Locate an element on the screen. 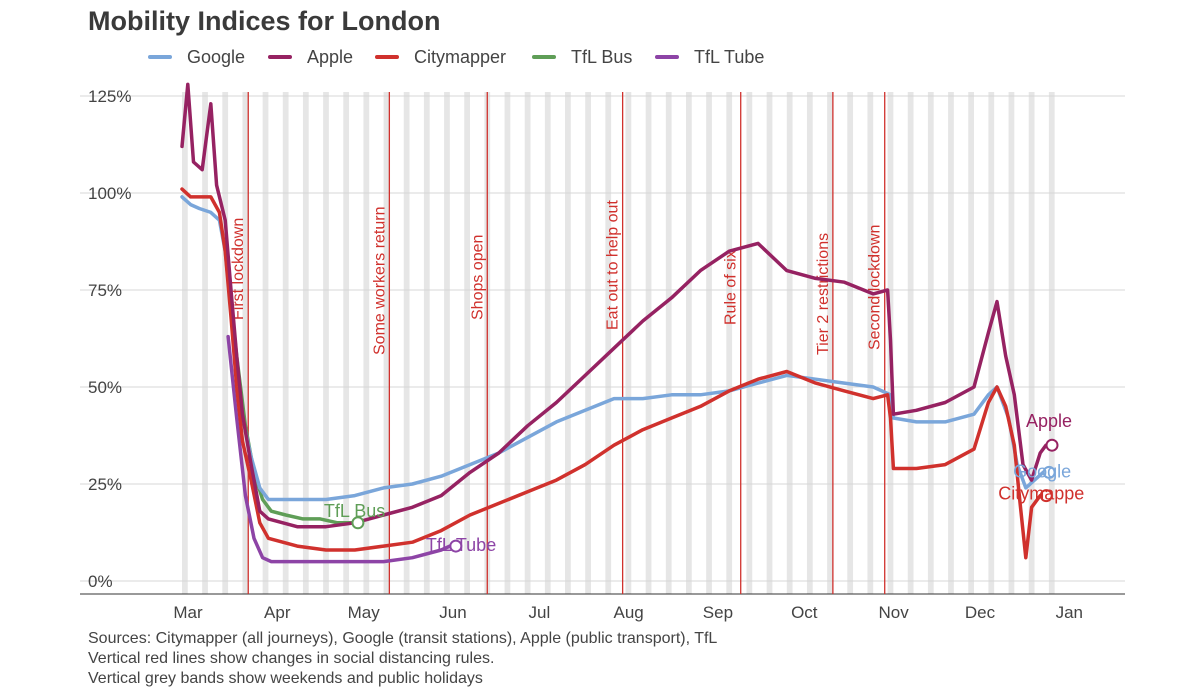  y-tick-label: 0% is located at coordinates (100, 581).